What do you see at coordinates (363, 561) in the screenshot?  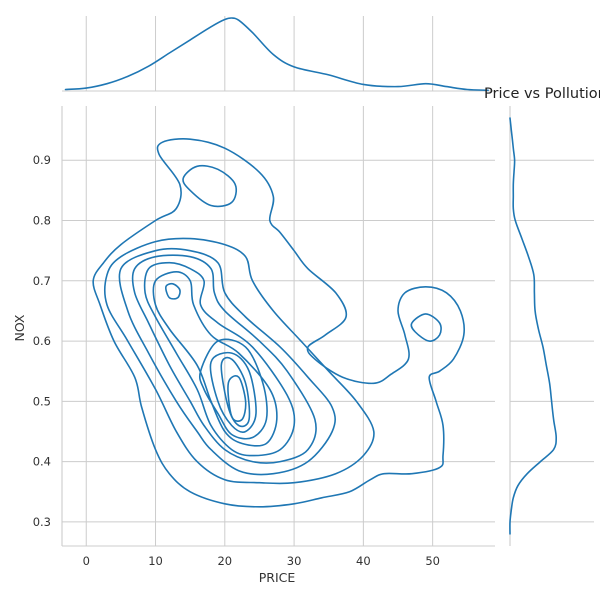 I see `x-tick-label: 40` at bounding box center [363, 561].